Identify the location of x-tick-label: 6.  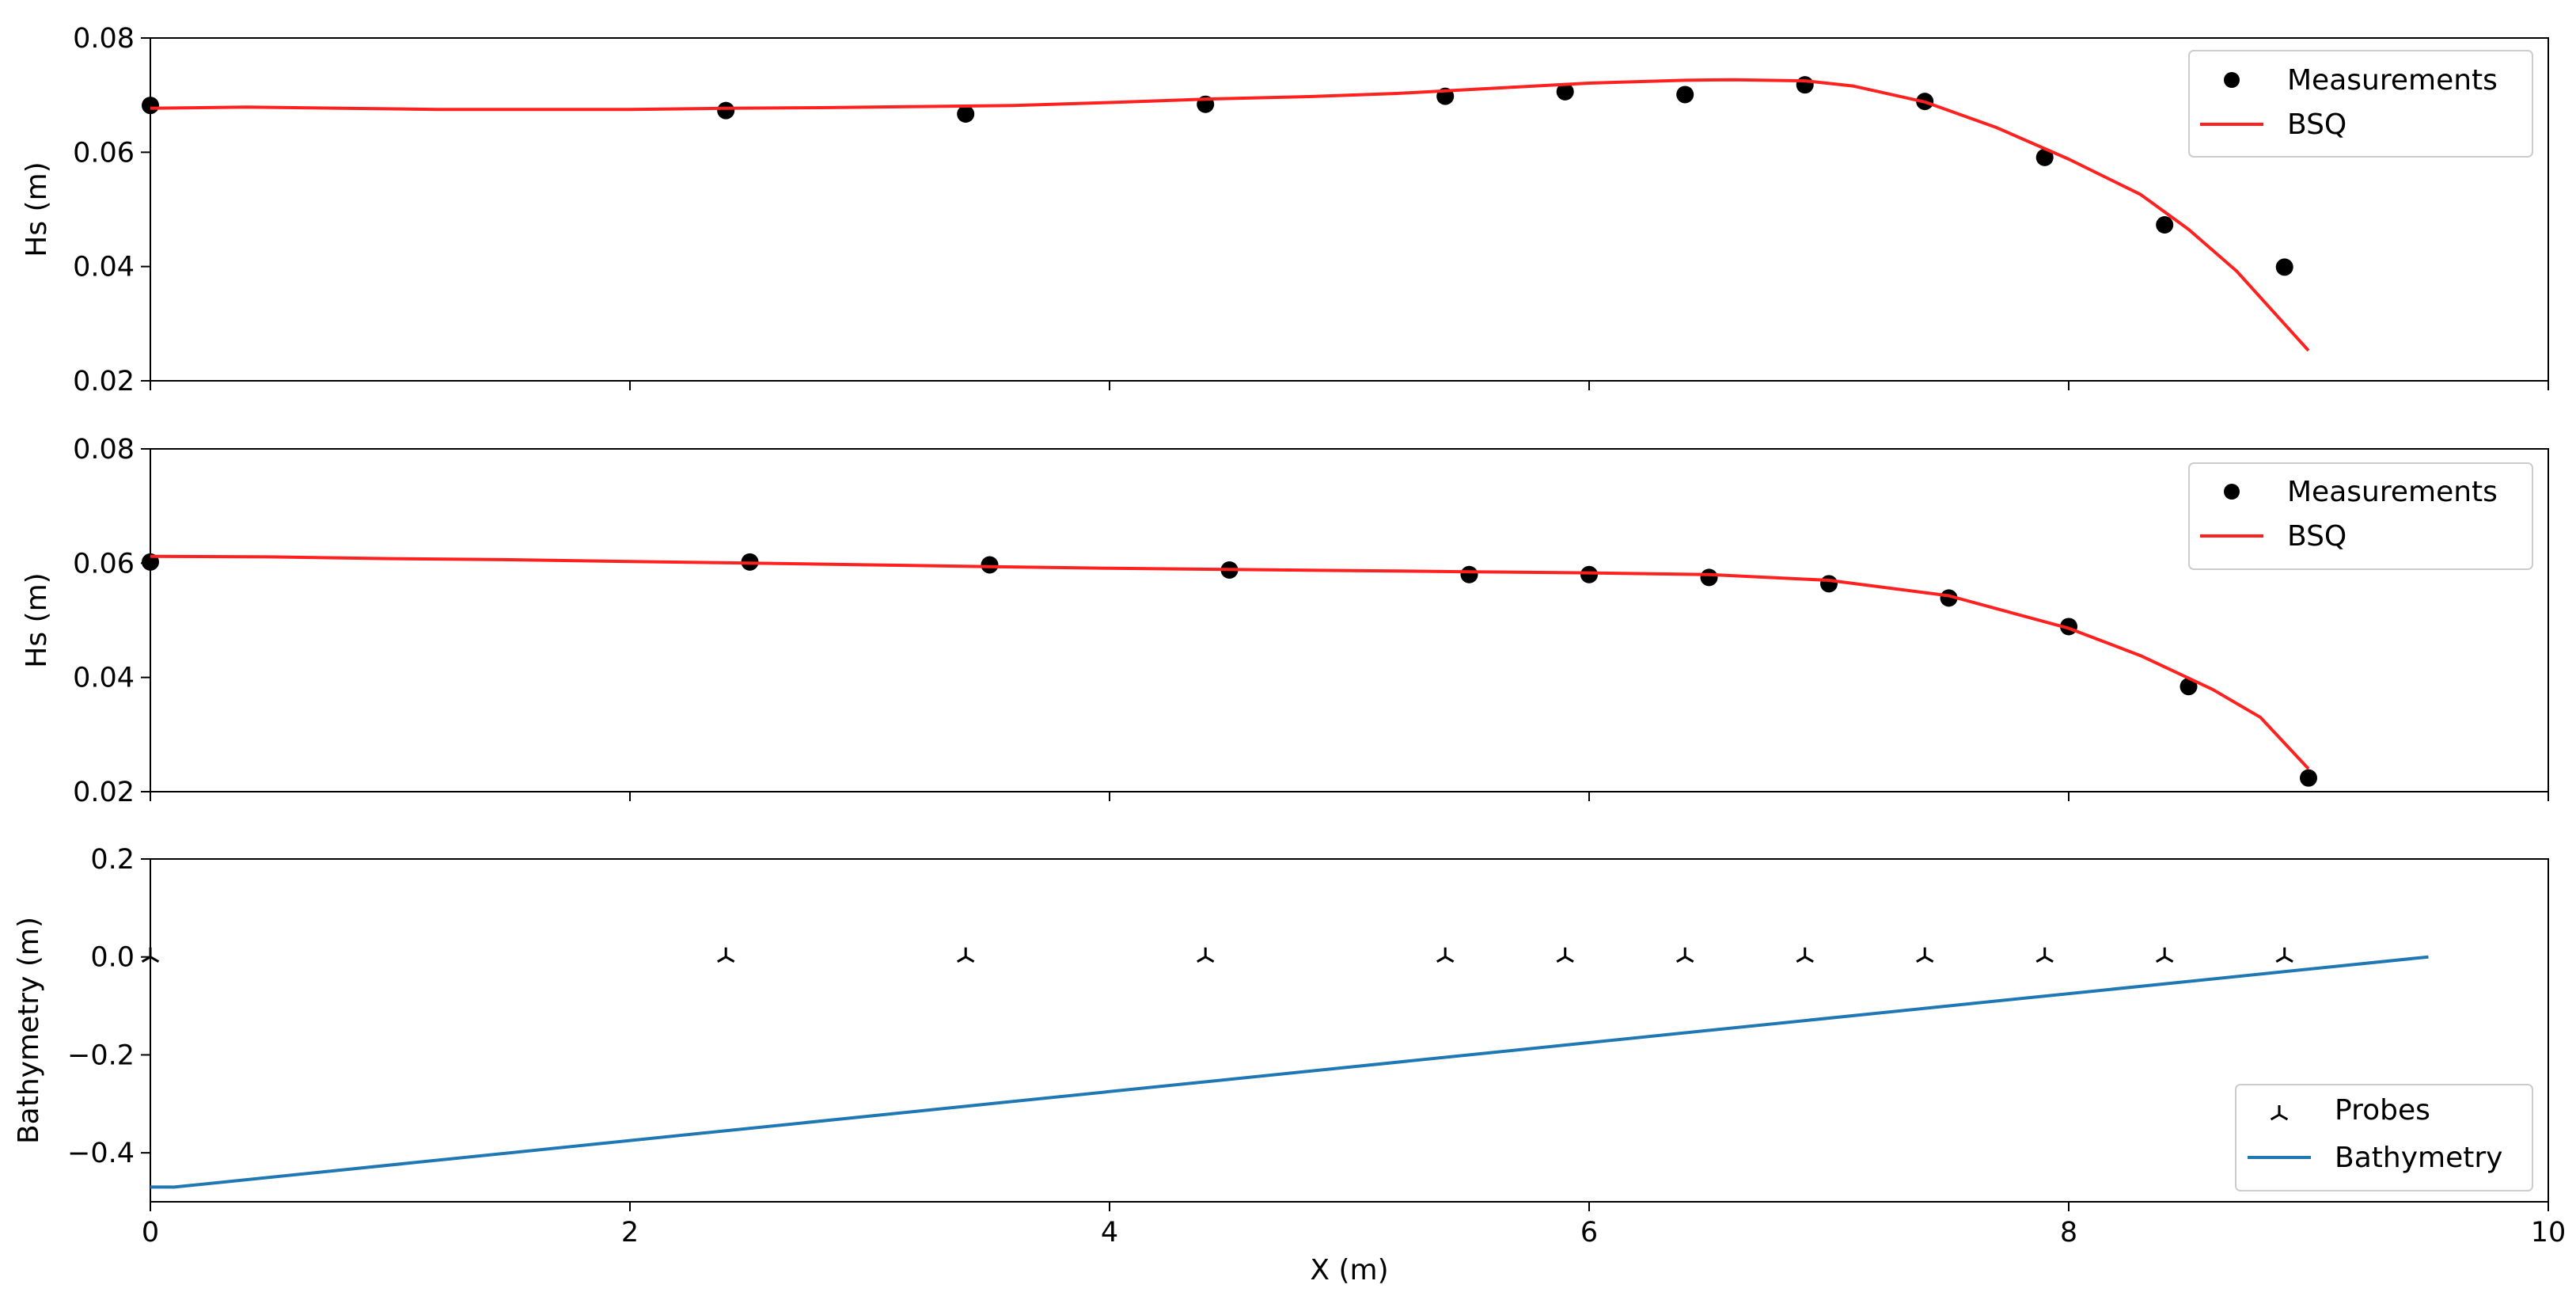
(1589, 1232).